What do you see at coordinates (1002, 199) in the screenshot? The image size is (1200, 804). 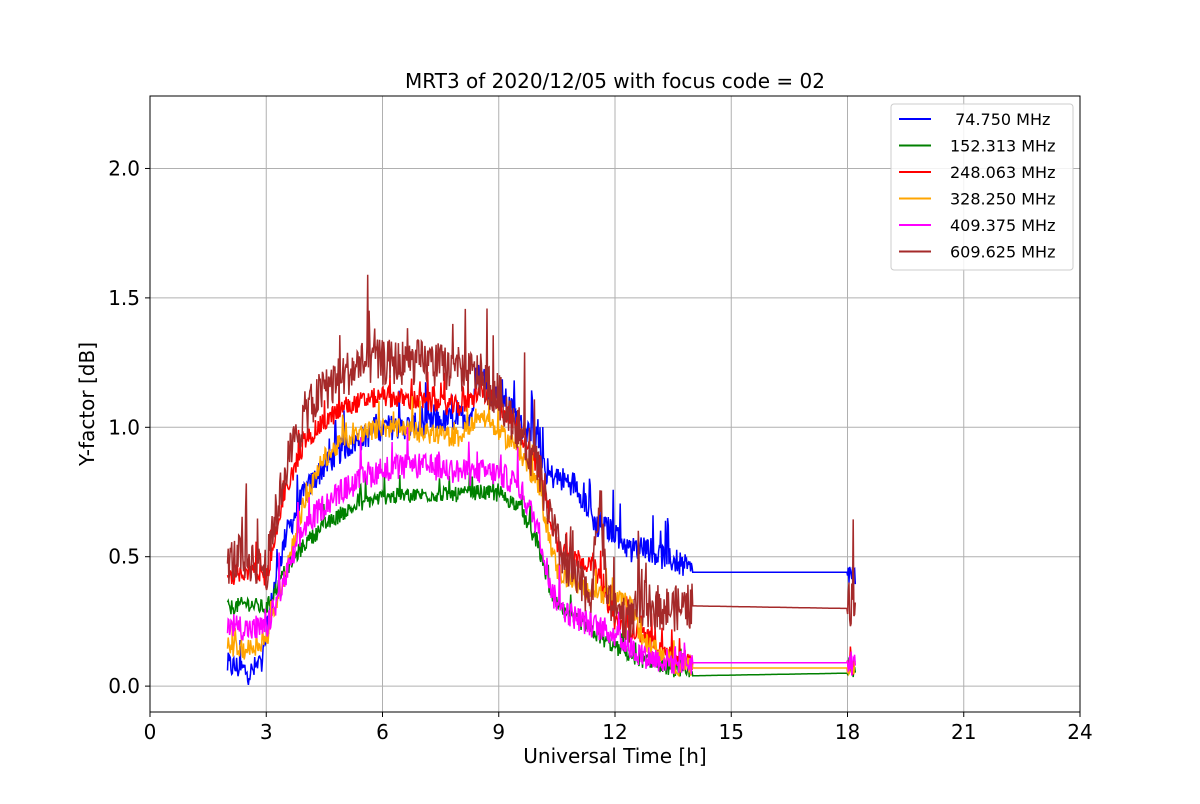 I see `legend-label: 328.250 MHz` at bounding box center [1002, 199].